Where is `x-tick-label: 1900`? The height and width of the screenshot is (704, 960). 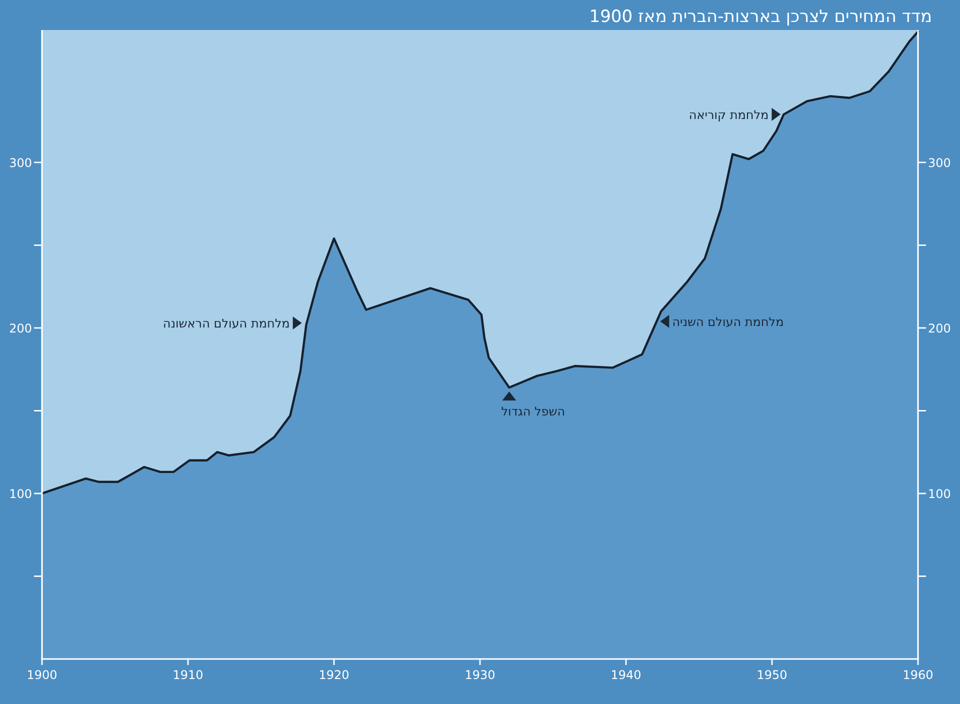 x-tick-label: 1900 is located at coordinates (42, 675).